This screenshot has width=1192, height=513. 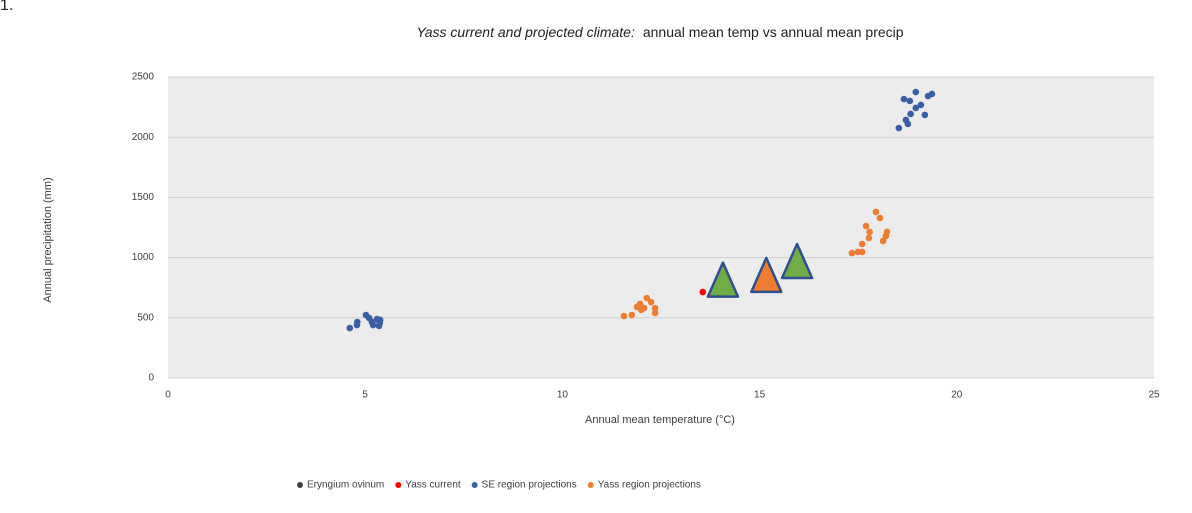 What do you see at coordinates (773, 32) in the screenshot?
I see `subtitle: annual mean temp vs annual mean precip` at bounding box center [773, 32].